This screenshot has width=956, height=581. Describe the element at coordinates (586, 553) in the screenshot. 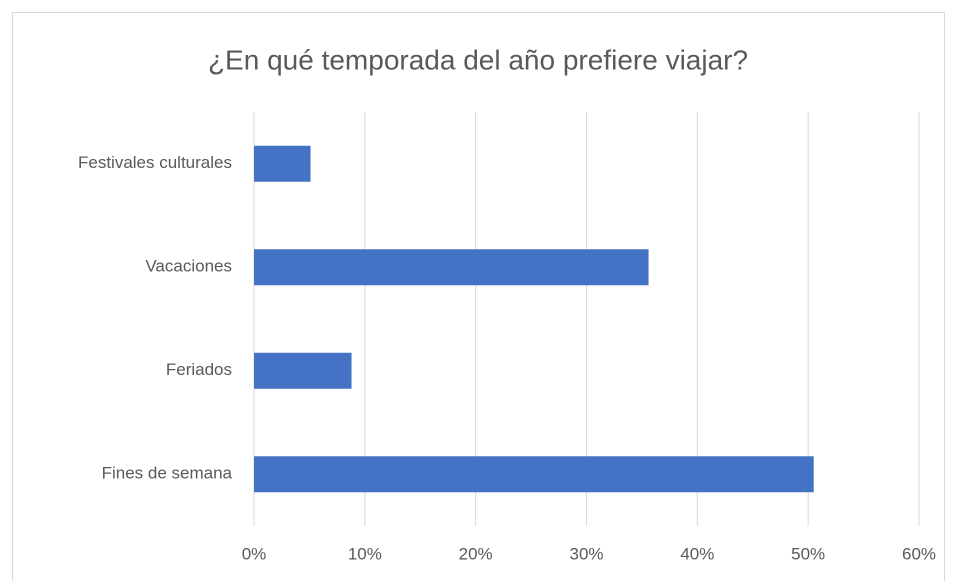

I see `x-tick-label: 30%` at that location.